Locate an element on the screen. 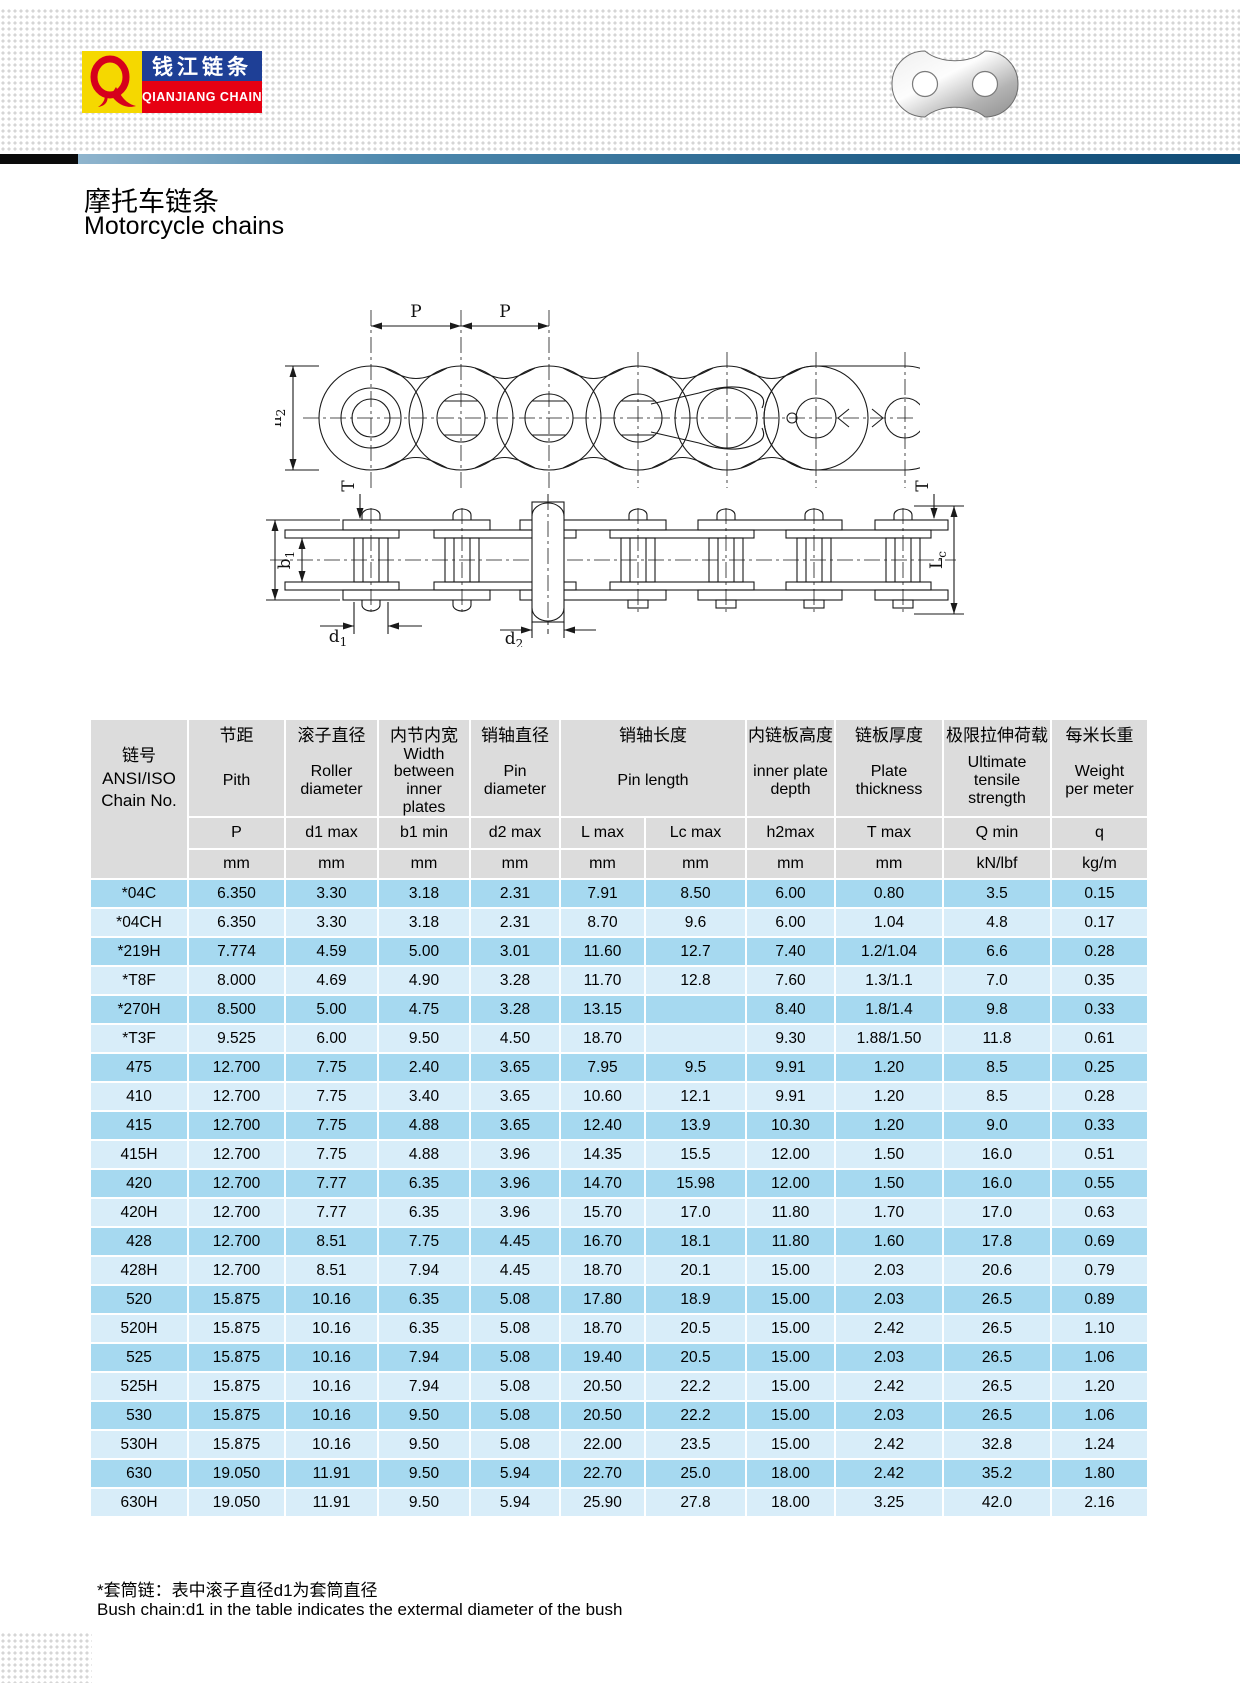 The height and width of the screenshot is (1683, 1240). chain-no-cell: 475 is located at coordinates (139, 1067).